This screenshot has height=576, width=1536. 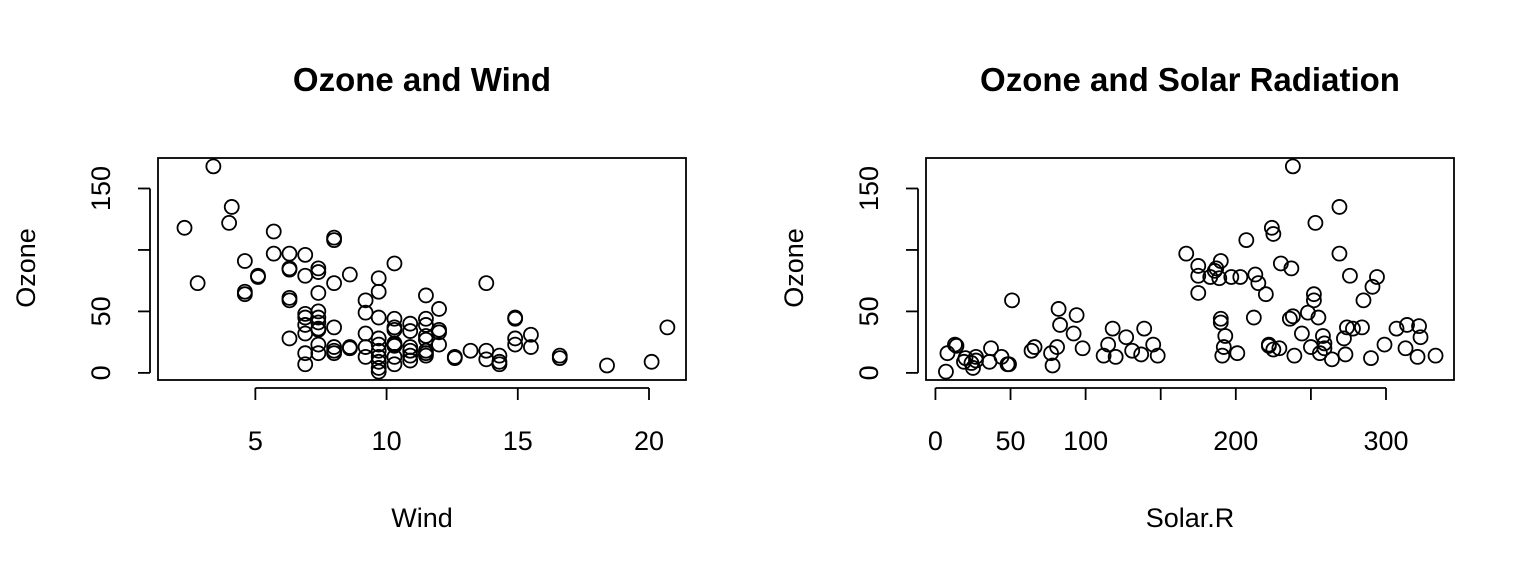 I want to click on y-tick-label: 0, so click(x=101, y=372).